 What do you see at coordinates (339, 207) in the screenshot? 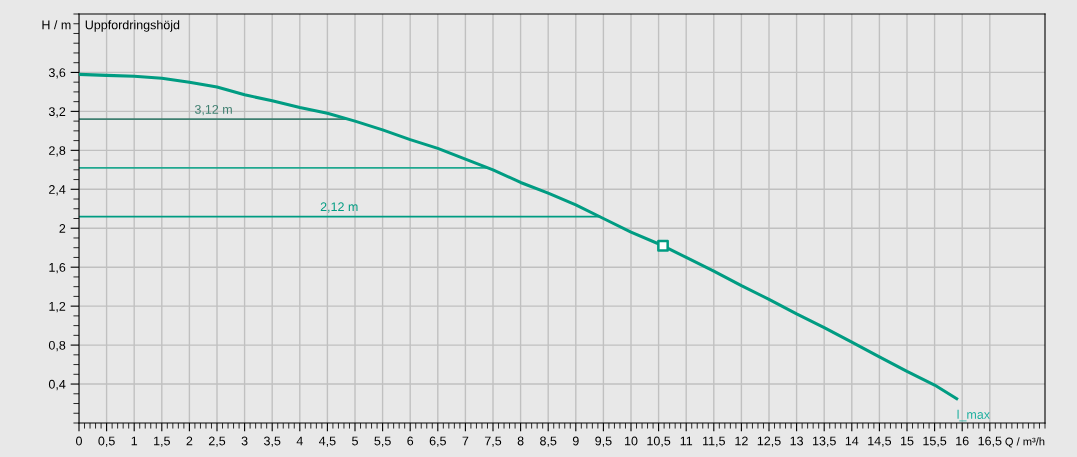
I see `ref-line-label: 2,12 m` at bounding box center [339, 207].